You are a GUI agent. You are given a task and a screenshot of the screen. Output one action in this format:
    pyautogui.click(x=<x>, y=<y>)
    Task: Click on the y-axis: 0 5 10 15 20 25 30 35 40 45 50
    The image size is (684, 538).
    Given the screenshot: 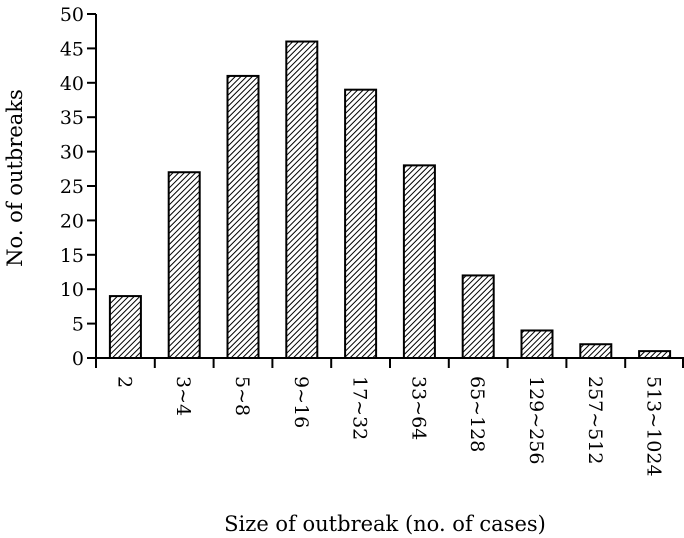 What is the action you would take?
    pyautogui.click(x=78, y=187)
    